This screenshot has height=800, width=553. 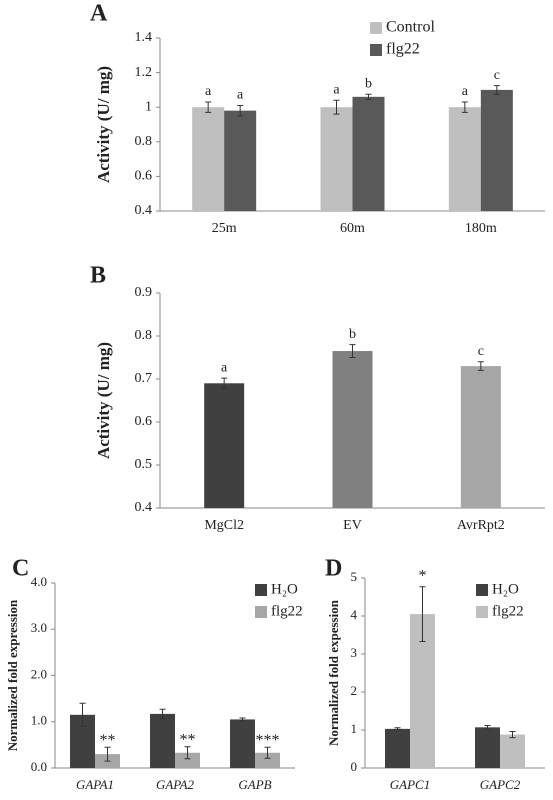 What do you see at coordinates (500, 784) in the screenshot?
I see `x-tick-label: GAPC2` at bounding box center [500, 784].